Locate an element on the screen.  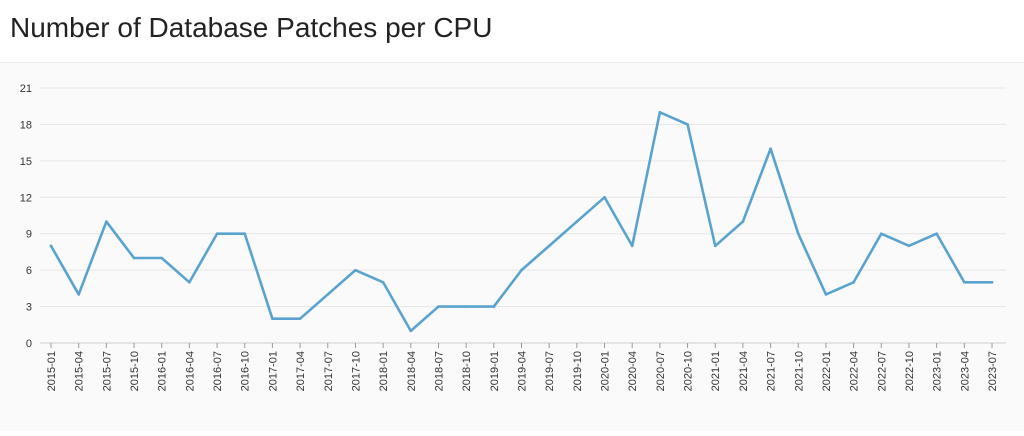
x-tick-label: 2016-07 is located at coordinates (218, 371).